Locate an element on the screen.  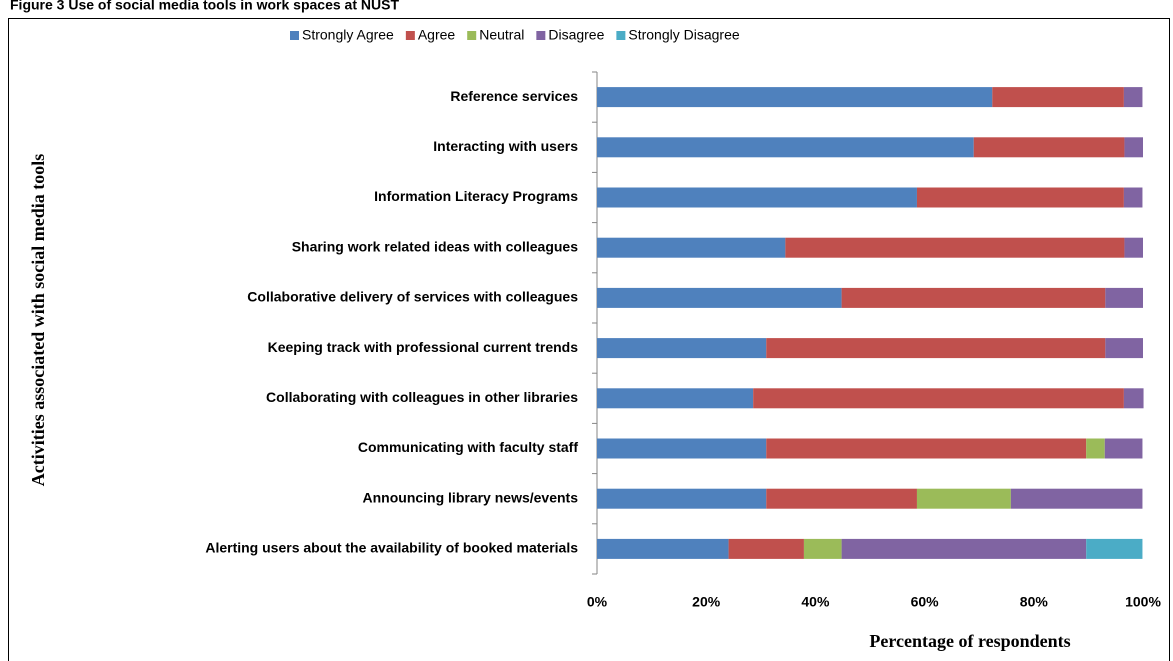
x-tick-label: 40% is located at coordinates (815, 602).